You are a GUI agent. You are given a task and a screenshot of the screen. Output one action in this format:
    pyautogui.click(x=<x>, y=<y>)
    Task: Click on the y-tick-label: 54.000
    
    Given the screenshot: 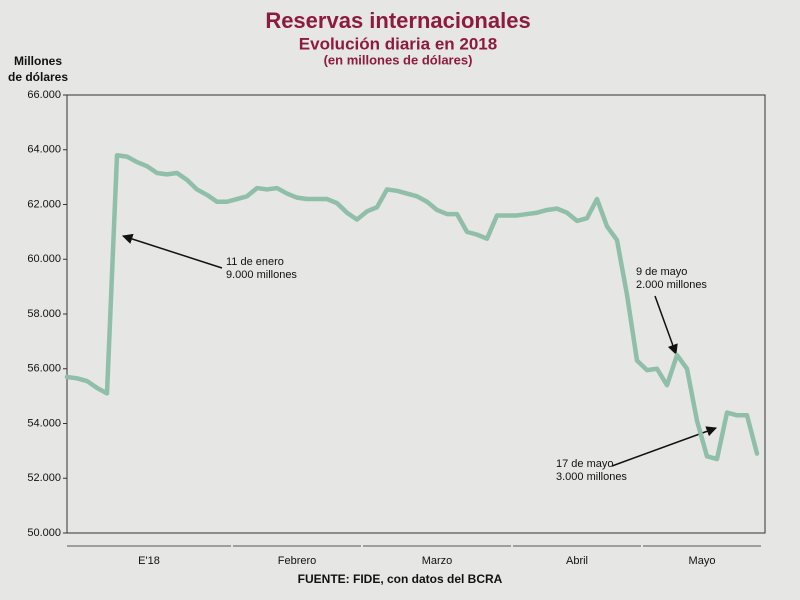 What is the action you would take?
    pyautogui.click(x=44, y=423)
    